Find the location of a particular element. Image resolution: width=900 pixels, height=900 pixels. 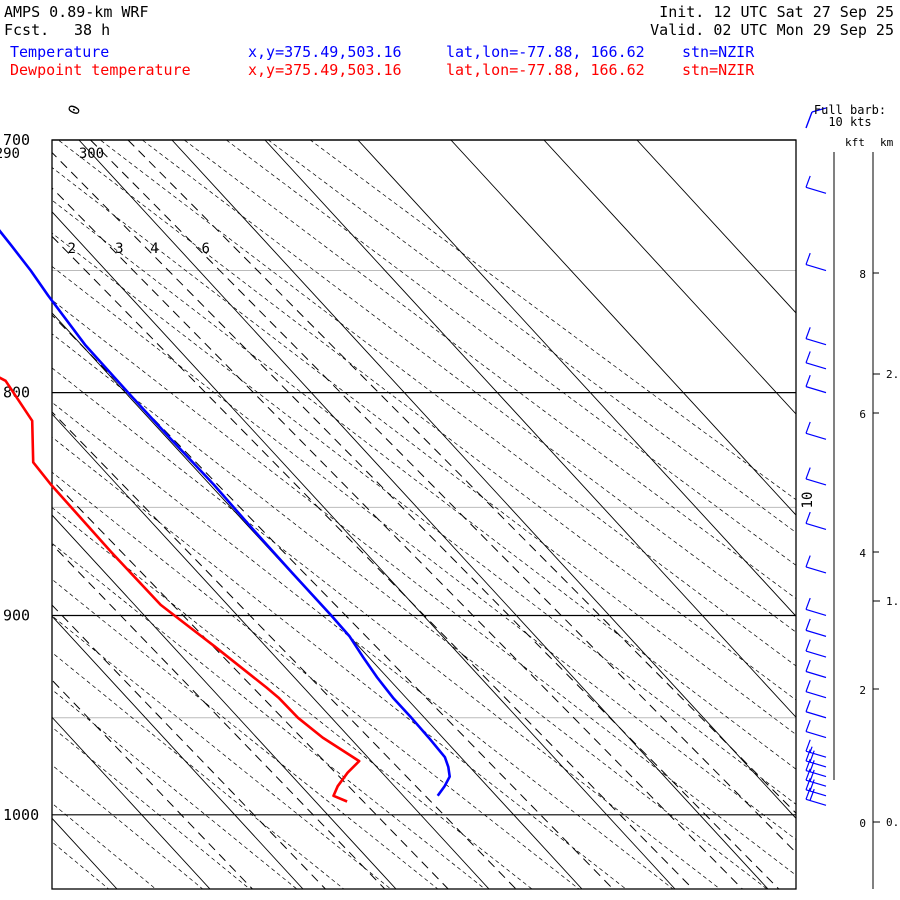

valid-time: Valid. 02 UTC Mon 29 Sep 25 is located at coordinates (772, 30).